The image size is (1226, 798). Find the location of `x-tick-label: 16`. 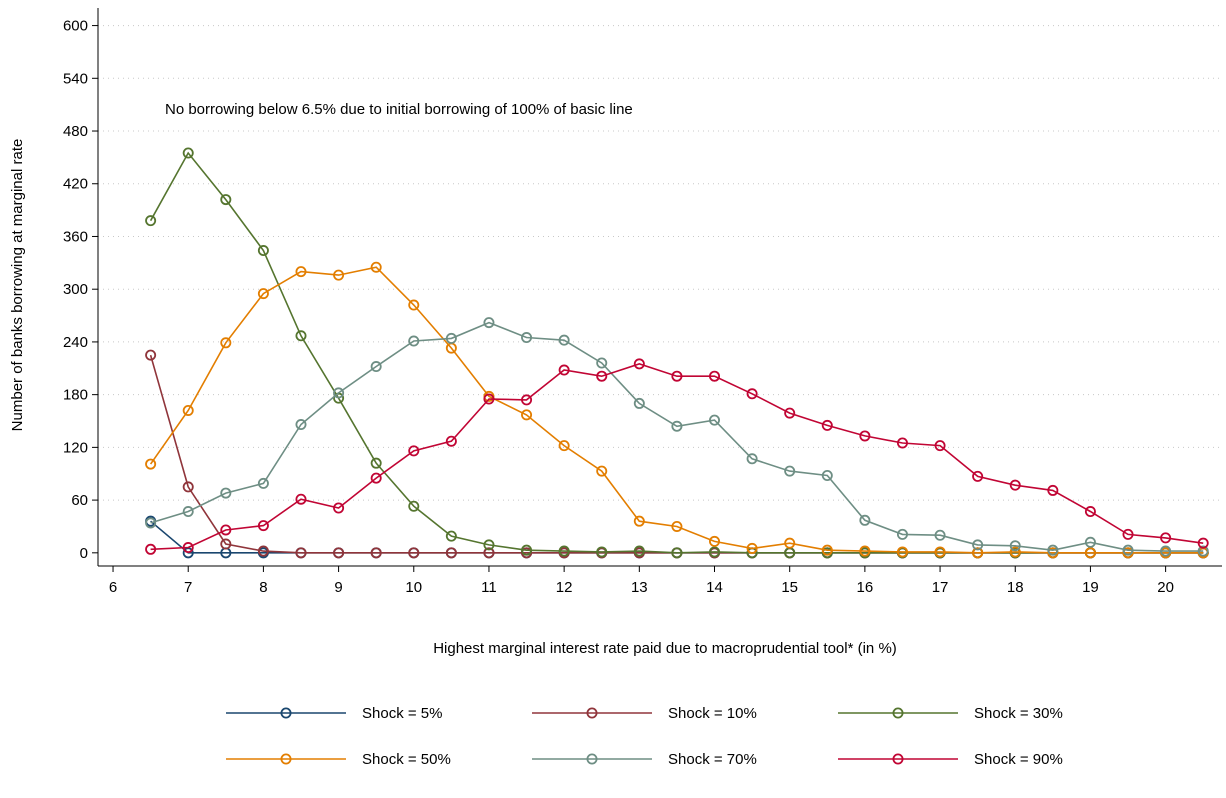

x-tick-label: 16 is located at coordinates (865, 587).